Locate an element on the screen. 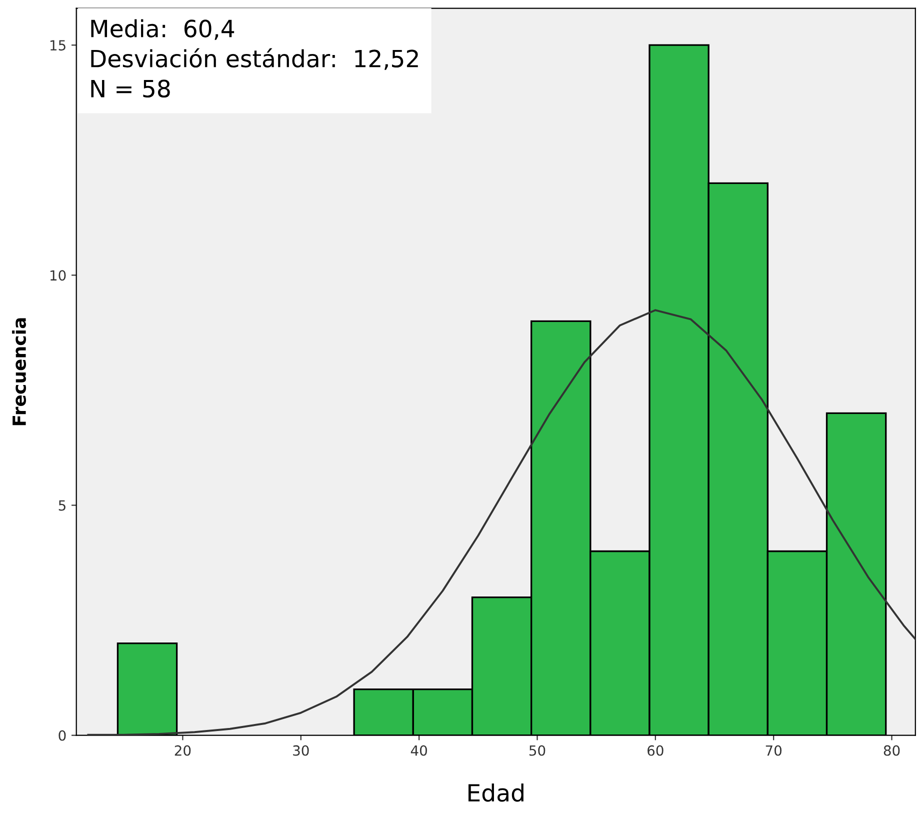 Image resolution: width=920 pixels, height=829 pixels. y-tick-label: 15 is located at coordinates (58, 45).